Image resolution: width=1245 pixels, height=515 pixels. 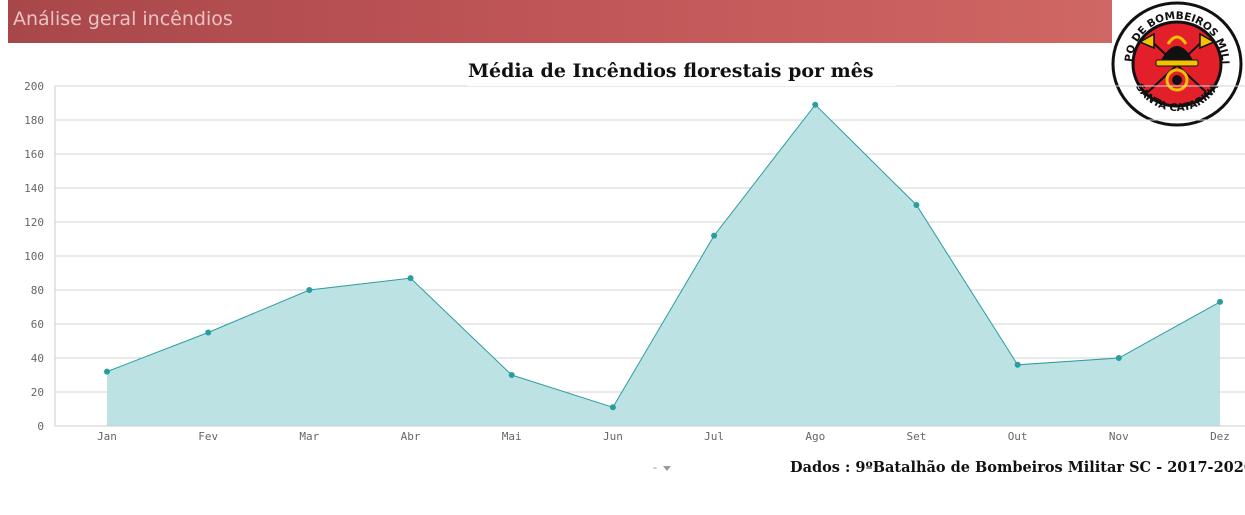 I want to click on chevron-down-icon, so click(x=666, y=468).